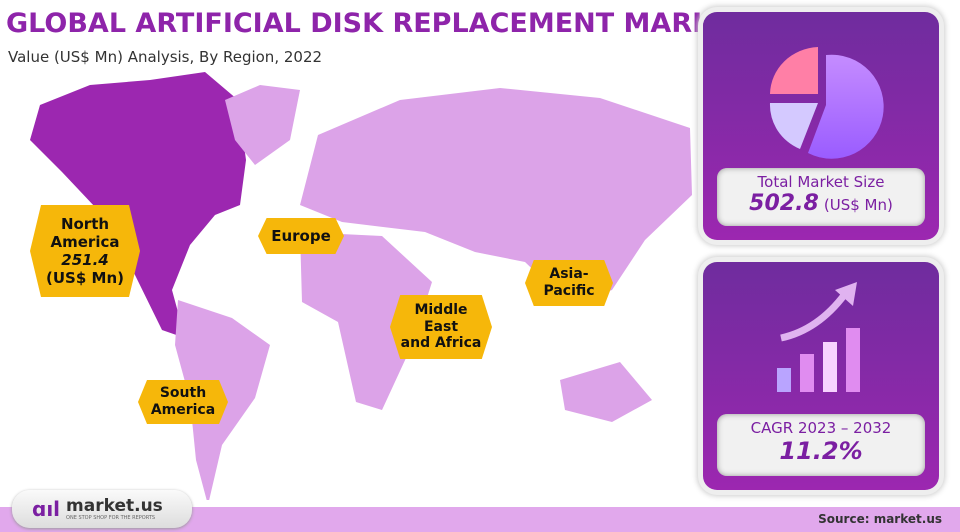 This screenshot has height=532, width=960. I want to click on ap-name-2: Pacific, so click(569, 291).